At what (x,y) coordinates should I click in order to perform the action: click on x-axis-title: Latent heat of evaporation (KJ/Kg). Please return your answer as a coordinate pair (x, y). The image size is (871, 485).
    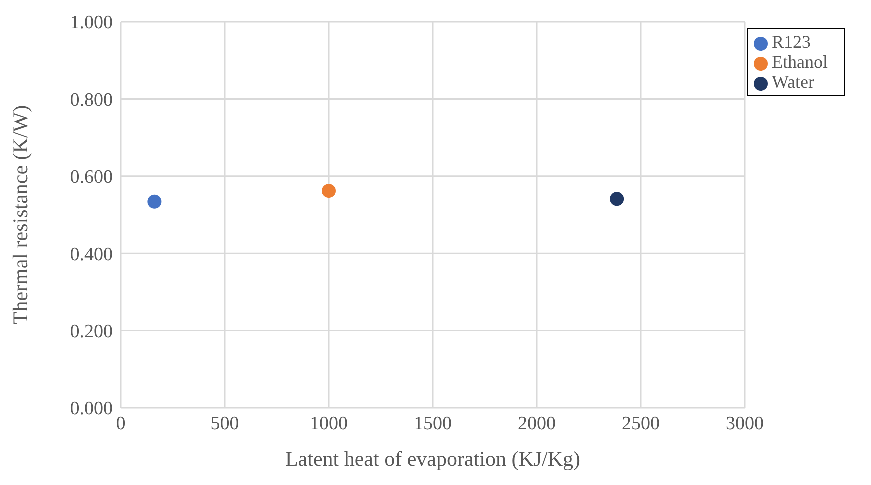
    Looking at the image, I should click on (433, 459).